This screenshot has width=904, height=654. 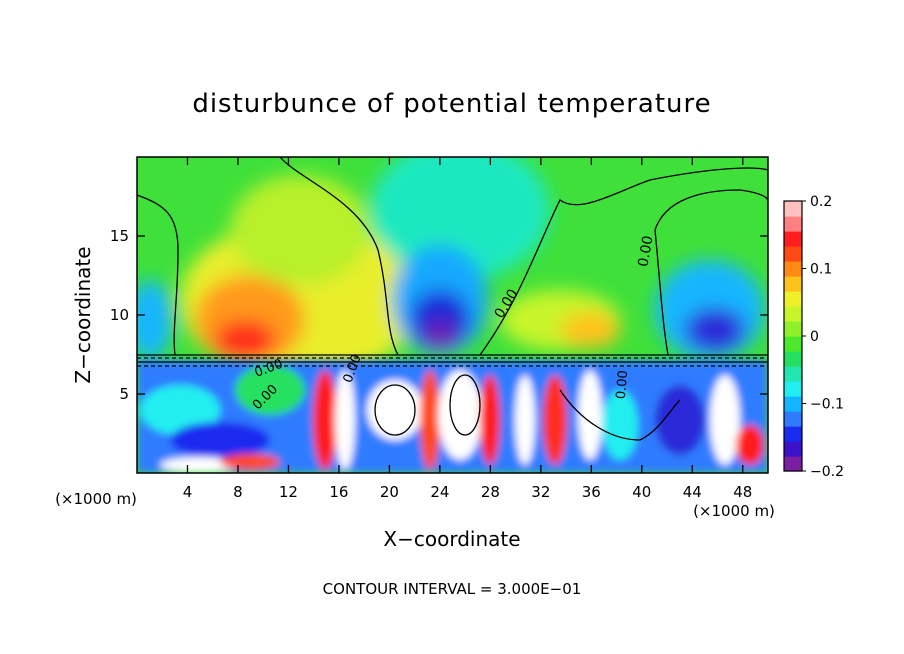 What do you see at coordinates (238, 492) in the screenshot?
I see `x-tick-label: 8` at bounding box center [238, 492].